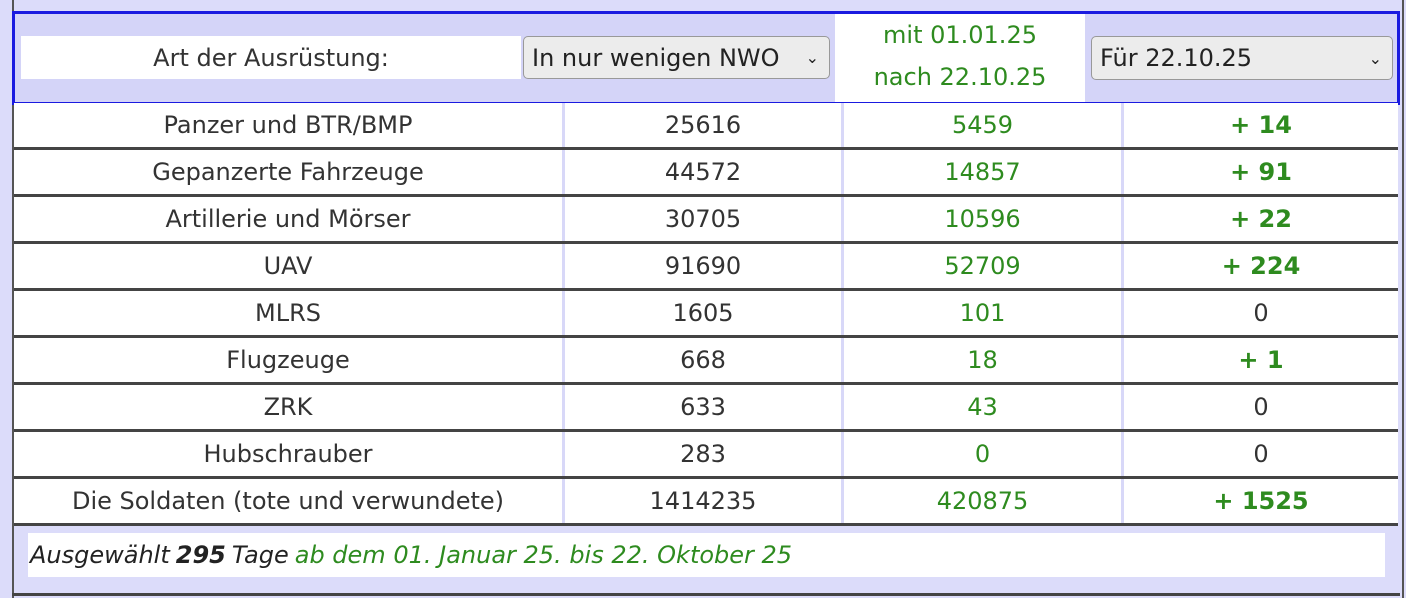 Image resolution: width=1406 pixels, height=598 pixels. What do you see at coordinates (289, 501) in the screenshot?
I see `cell-name: Die Soldaten (tote und verwundete)` at bounding box center [289, 501].